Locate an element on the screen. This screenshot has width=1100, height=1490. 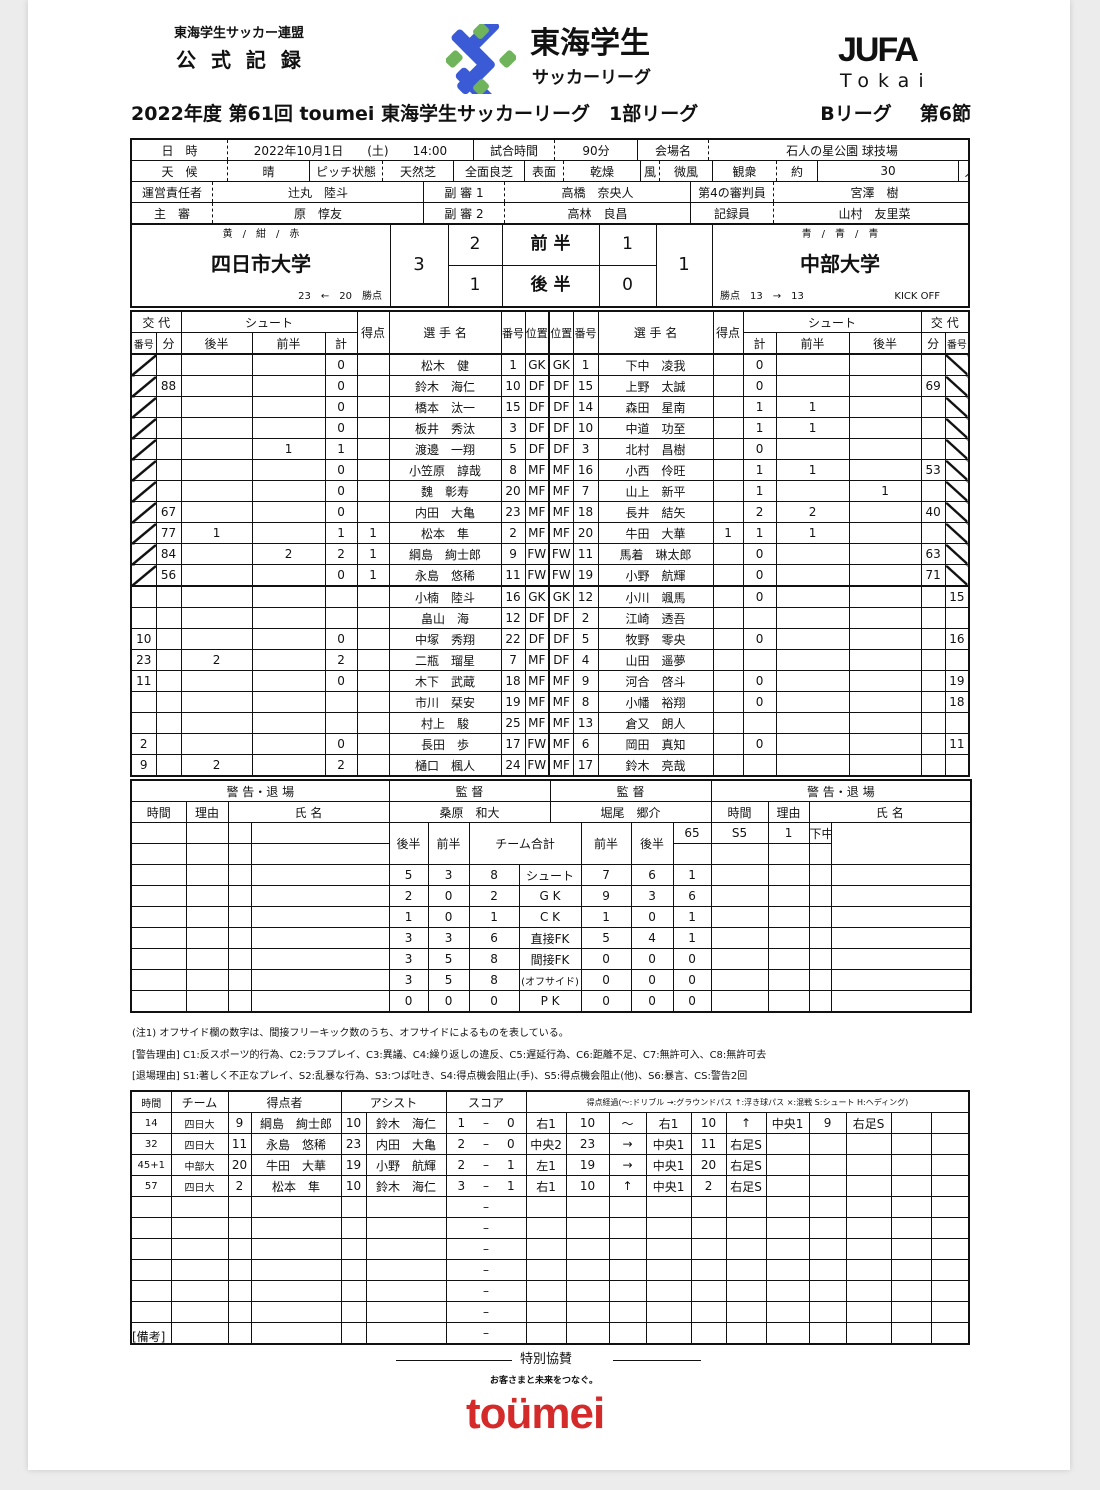
home-card-reason-header: 理由 is located at coordinates (207, 812).